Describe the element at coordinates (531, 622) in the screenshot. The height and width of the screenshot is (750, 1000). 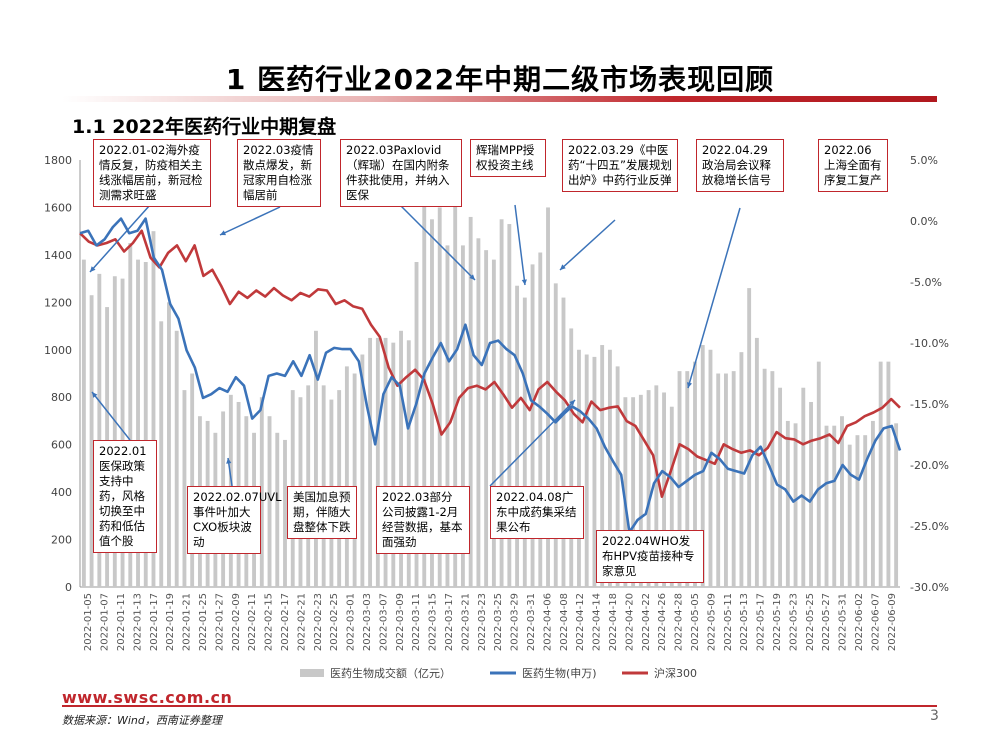
I see `x-tick-label: 2022-03-31` at that location.